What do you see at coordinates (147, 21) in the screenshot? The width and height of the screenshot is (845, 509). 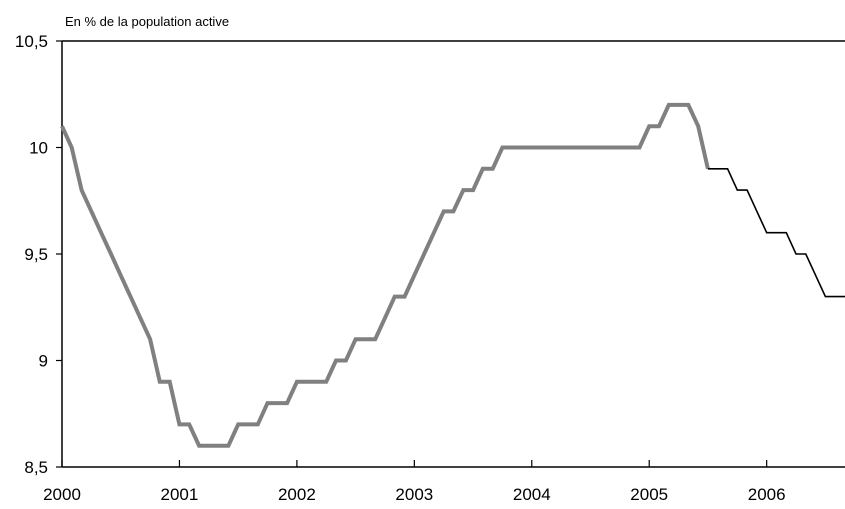 I see `y-axis-unit-label: En % de la population active` at bounding box center [147, 21].